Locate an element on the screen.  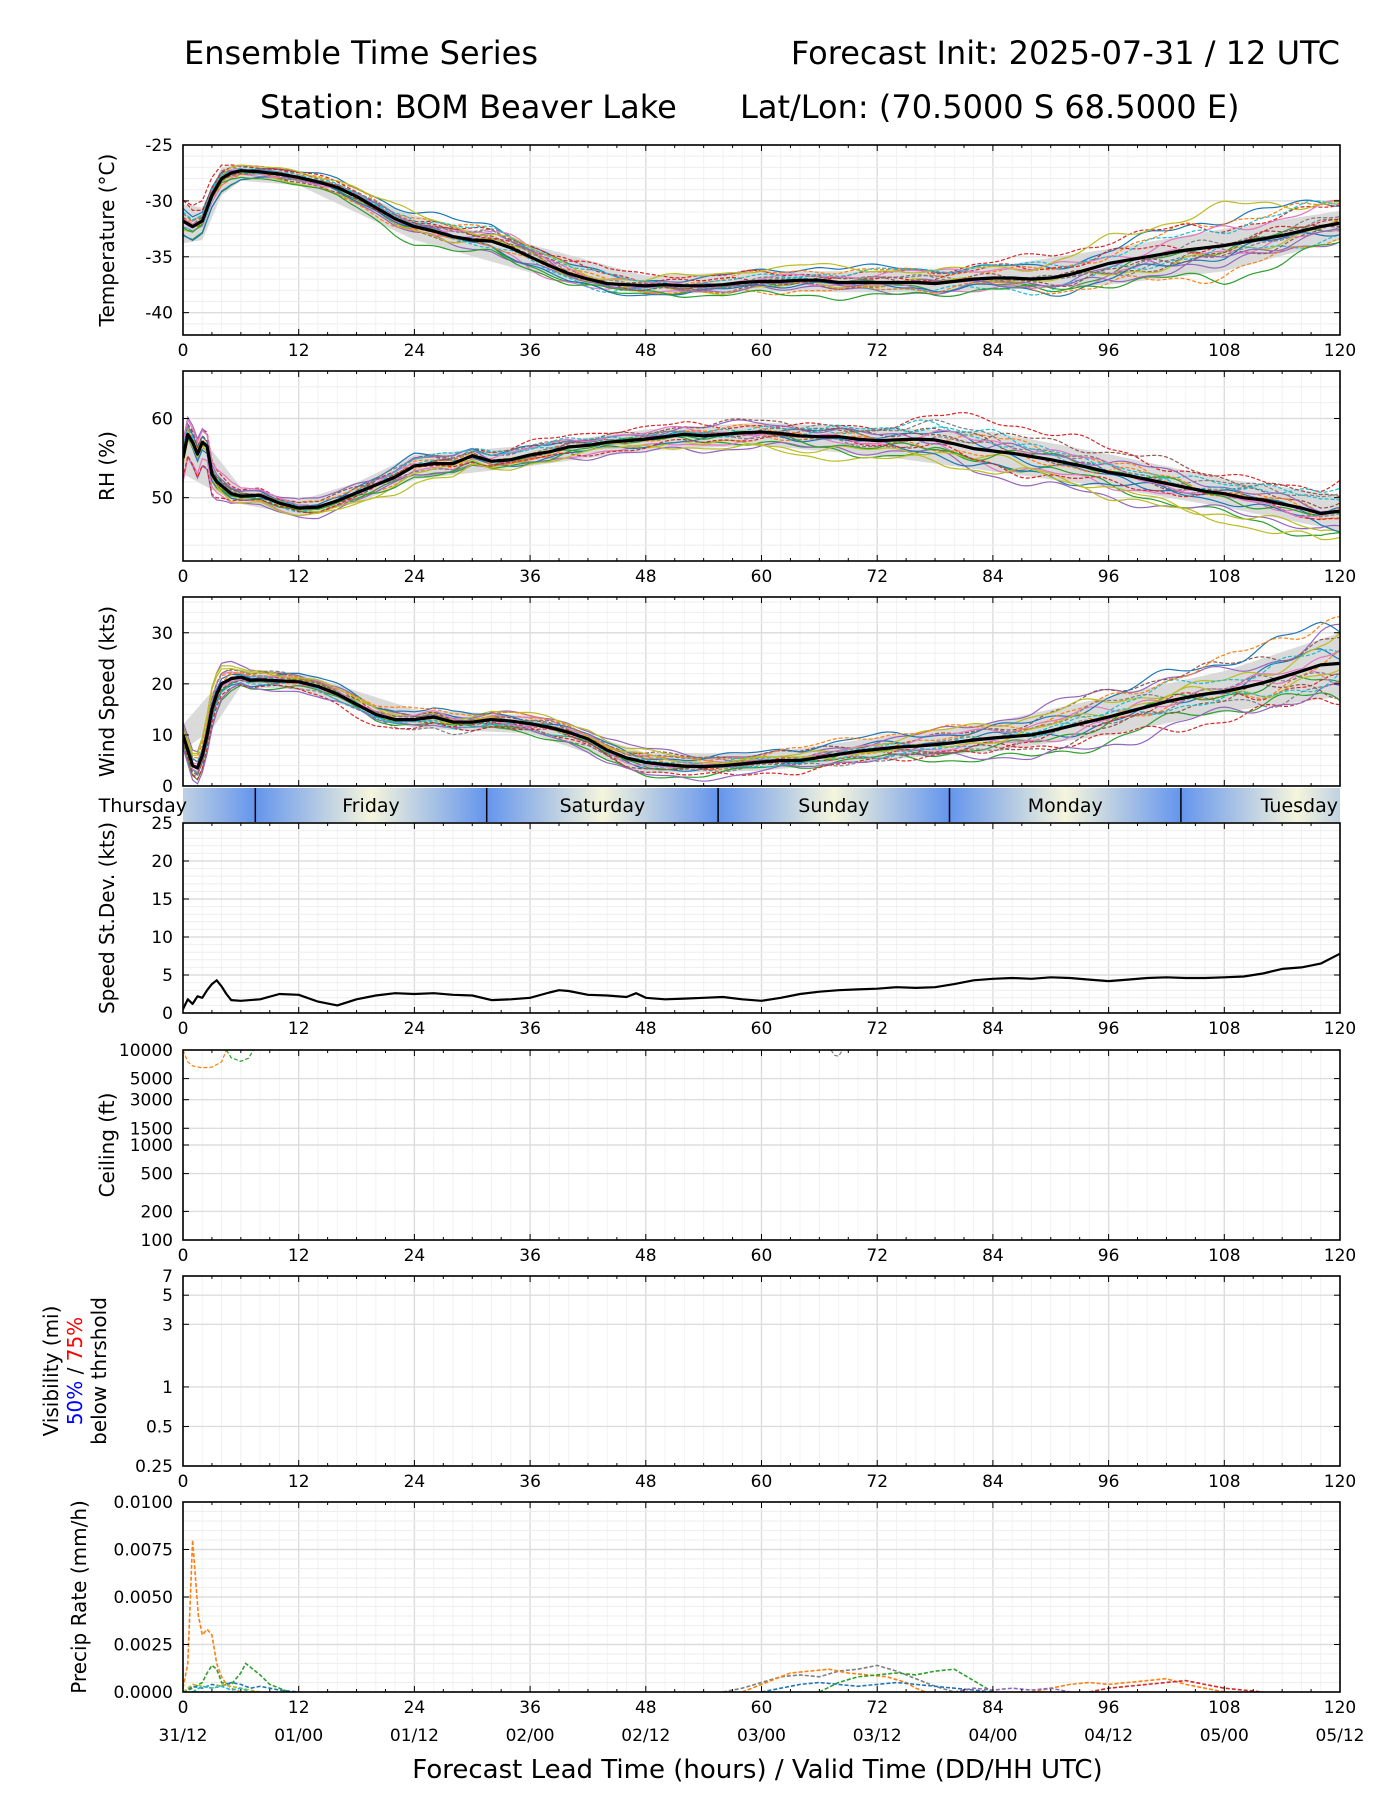
y-axis-label: Ceiling (ft) is located at coordinates (107, 1145).